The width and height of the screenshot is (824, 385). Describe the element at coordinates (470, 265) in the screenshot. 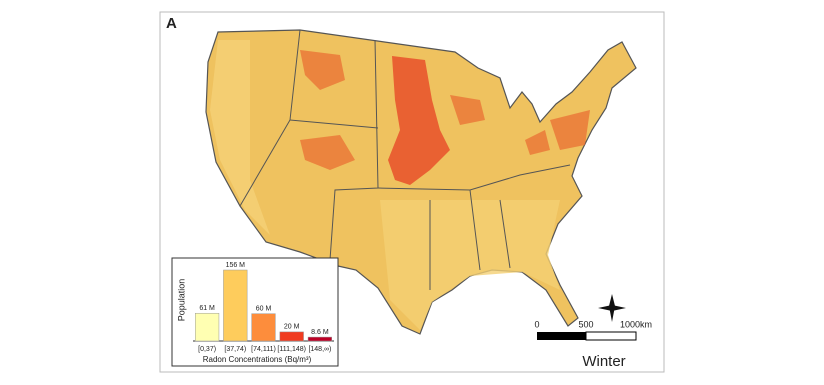

I see `southeast-shade` at that location.